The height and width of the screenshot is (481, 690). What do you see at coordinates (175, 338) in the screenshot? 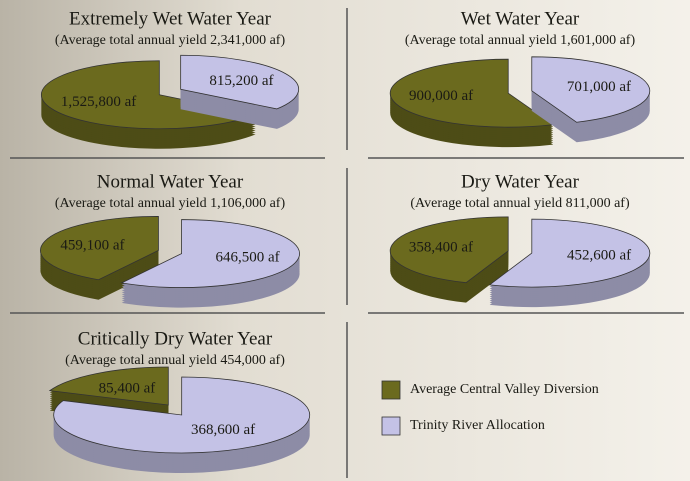
I see `chart-title: Critically Dry Water Year` at bounding box center [175, 338].